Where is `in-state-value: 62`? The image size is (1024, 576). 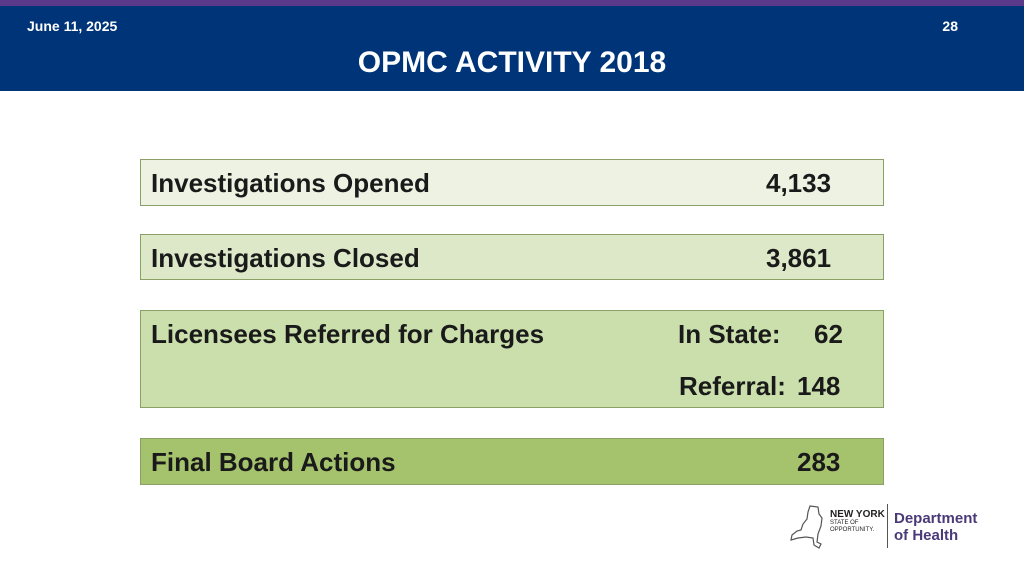
in-state-value: 62 is located at coordinates (828, 334).